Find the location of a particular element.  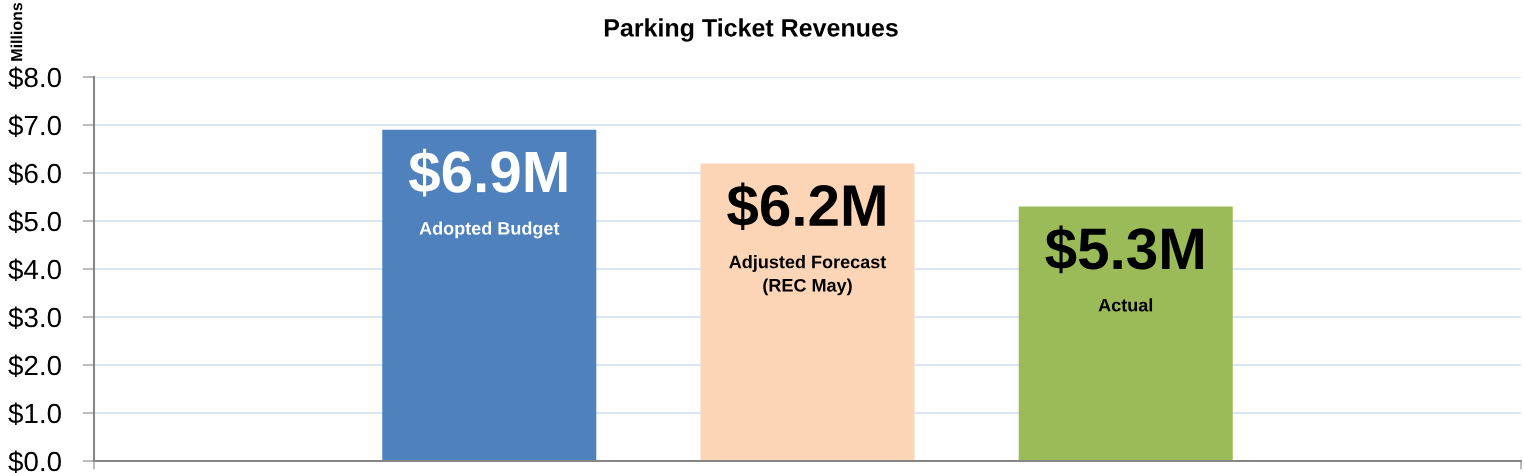

series-label: Adopted Budget is located at coordinates (489, 230).